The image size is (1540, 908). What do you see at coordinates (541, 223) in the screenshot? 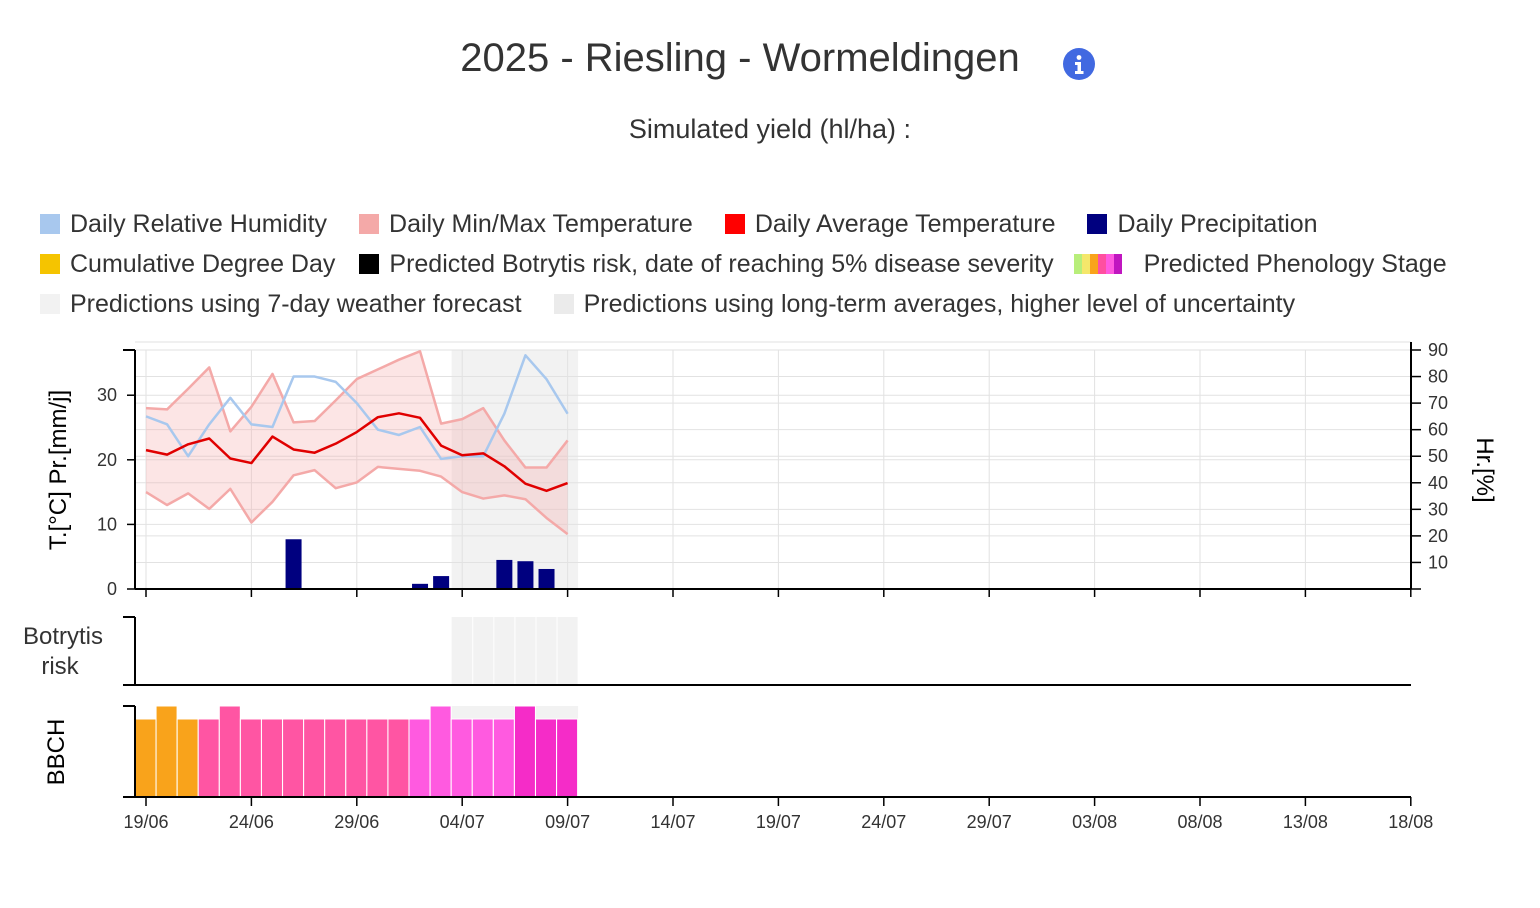
I see `legend-label: Daily Min/Max Temperature` at bounding box center [541, 223].